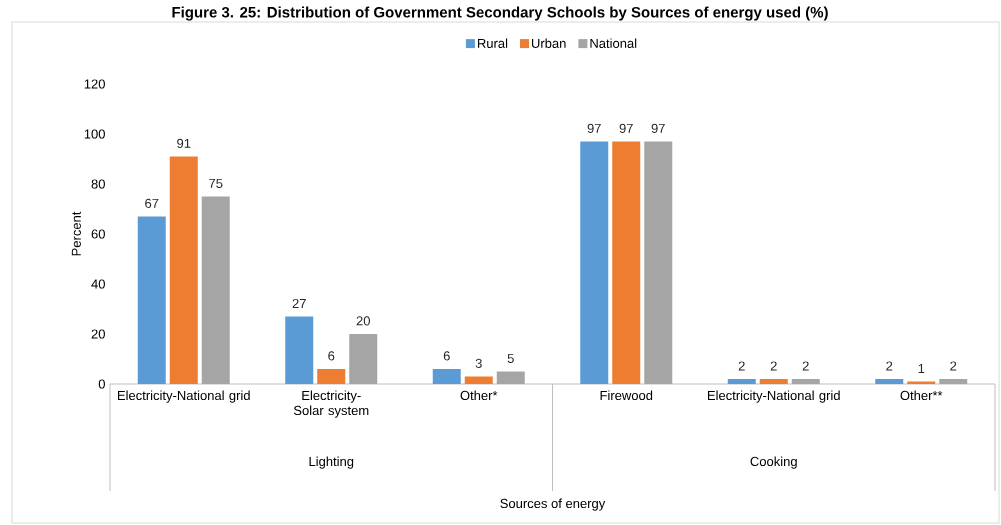 This screenshot has width=1001, height=525. Describe the element at coordinates (921, 395) in the screenshot. I see `x-tick-label: Other**` at that location.